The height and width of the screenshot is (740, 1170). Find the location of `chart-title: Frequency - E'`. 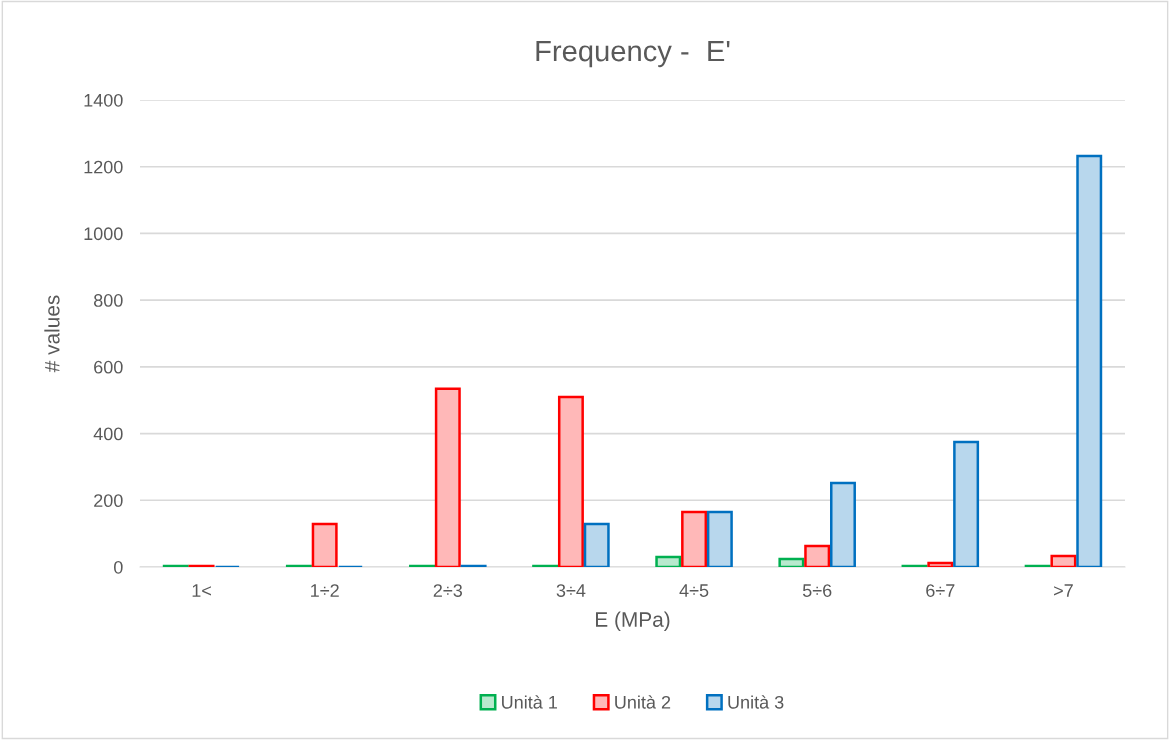

chart-title: Frequency - E' is located at coordinates (633, 54).